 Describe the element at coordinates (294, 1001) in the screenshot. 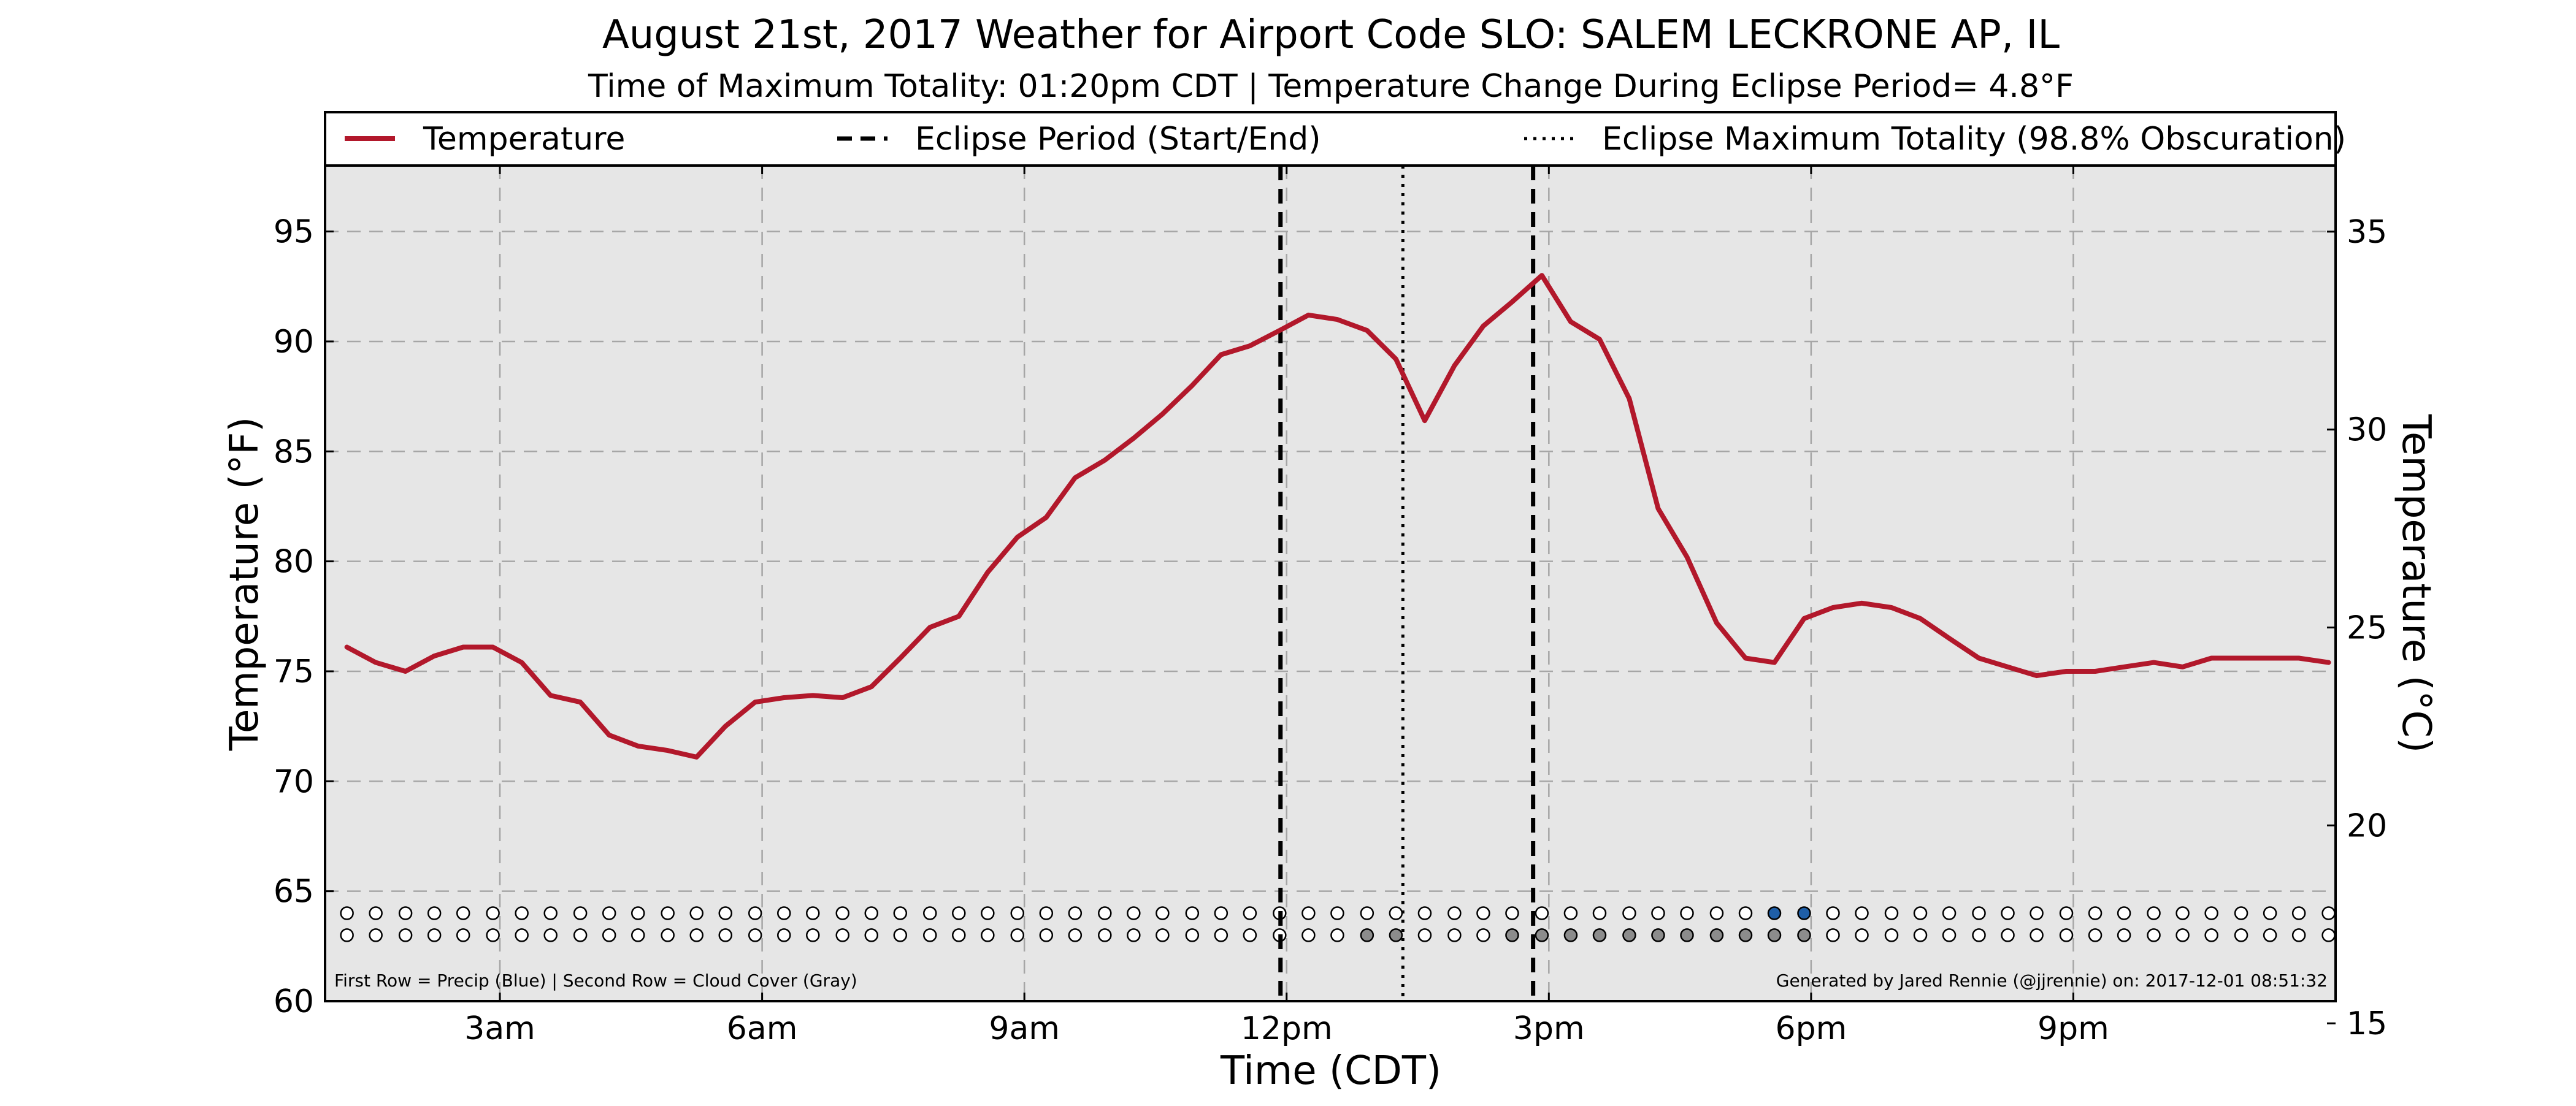

I see `y-tick-label: 60` at that location.